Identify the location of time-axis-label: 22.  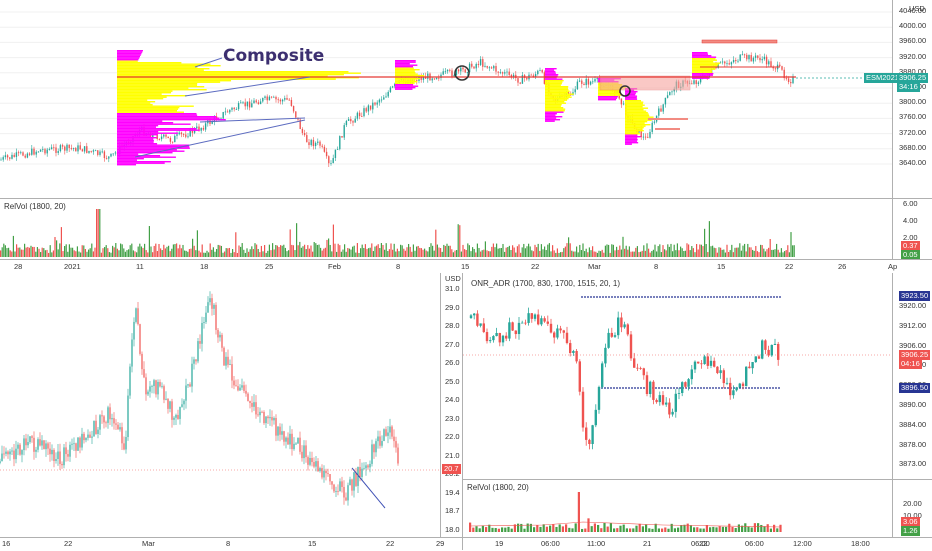
(390, 543).